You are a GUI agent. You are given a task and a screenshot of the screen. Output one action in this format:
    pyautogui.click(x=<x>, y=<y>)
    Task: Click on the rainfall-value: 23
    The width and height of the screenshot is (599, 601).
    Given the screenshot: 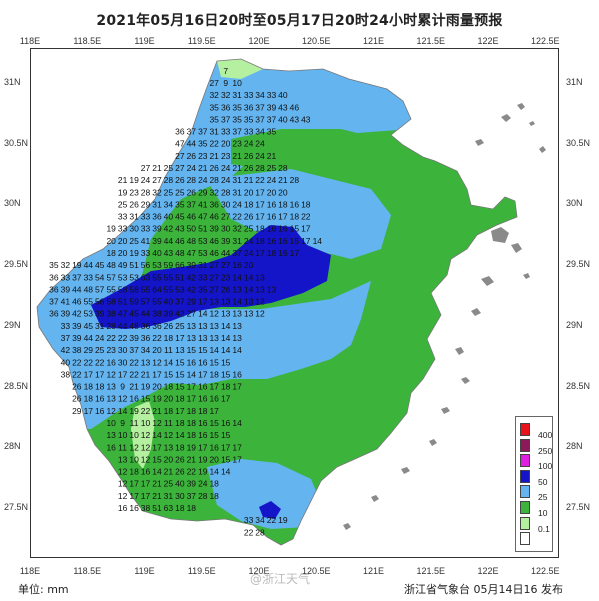 What is the action you would take?
    pyautogui.click(x=226, y=156)
    